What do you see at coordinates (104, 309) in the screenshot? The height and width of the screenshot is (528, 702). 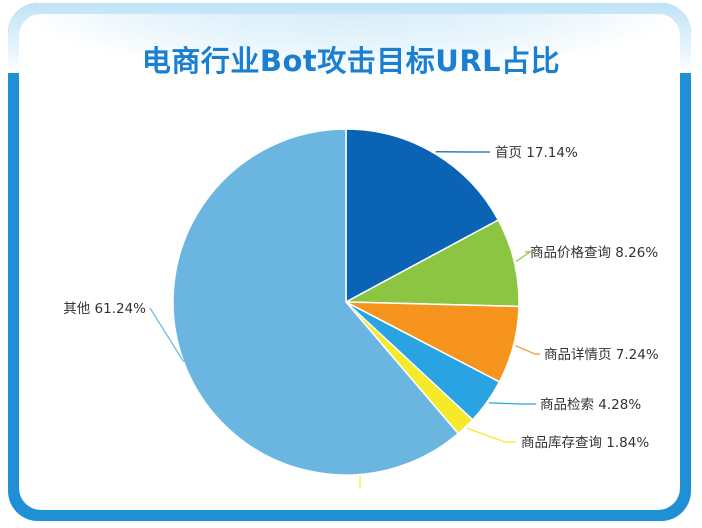 I see `slice-label-6: 其他 61.24%` at bounding box center [104, 309].